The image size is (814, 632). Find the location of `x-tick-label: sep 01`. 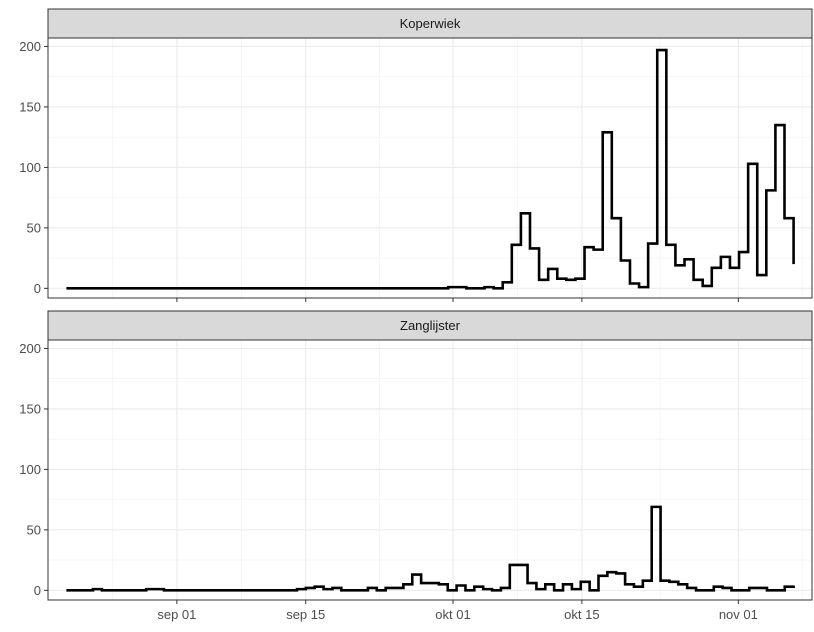

x-tick-label: sep 01 is located at coordinates (176, 614).